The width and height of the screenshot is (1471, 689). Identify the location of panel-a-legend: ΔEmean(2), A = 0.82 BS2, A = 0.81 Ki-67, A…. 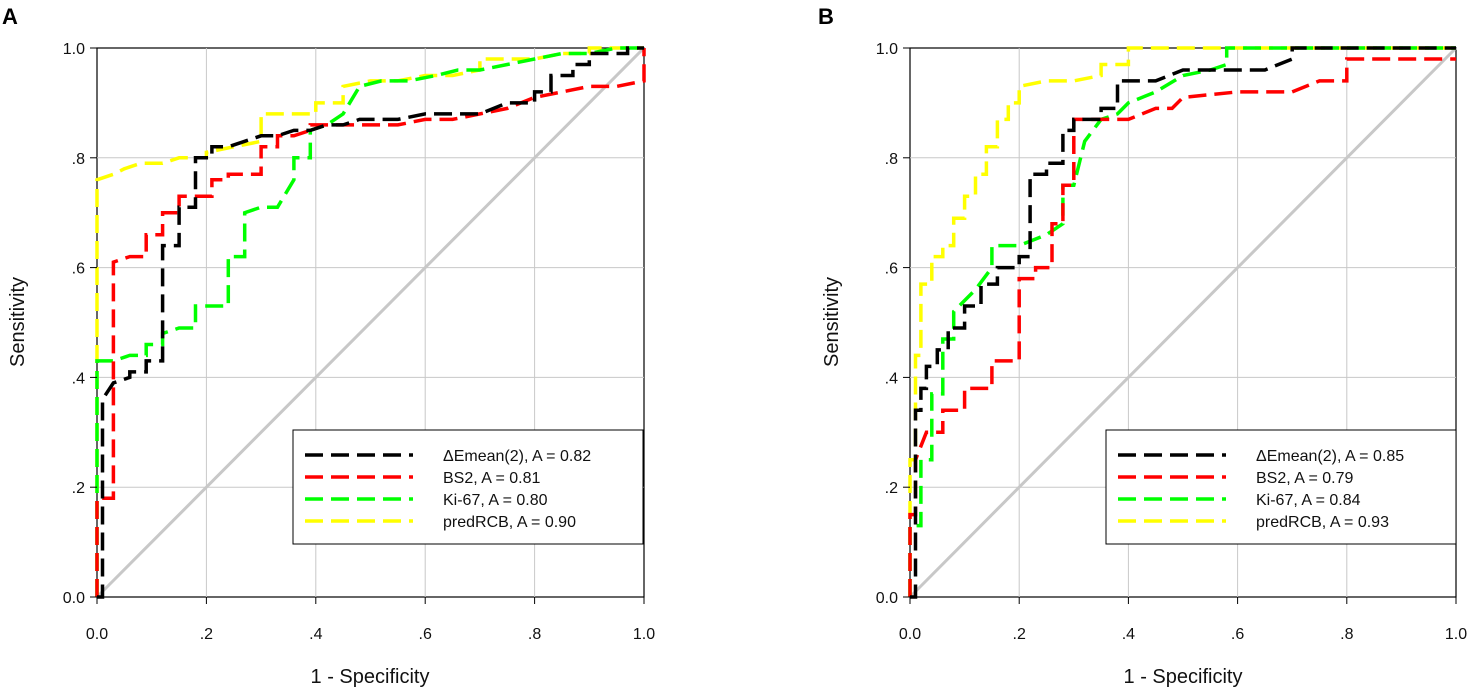
(468, 487).